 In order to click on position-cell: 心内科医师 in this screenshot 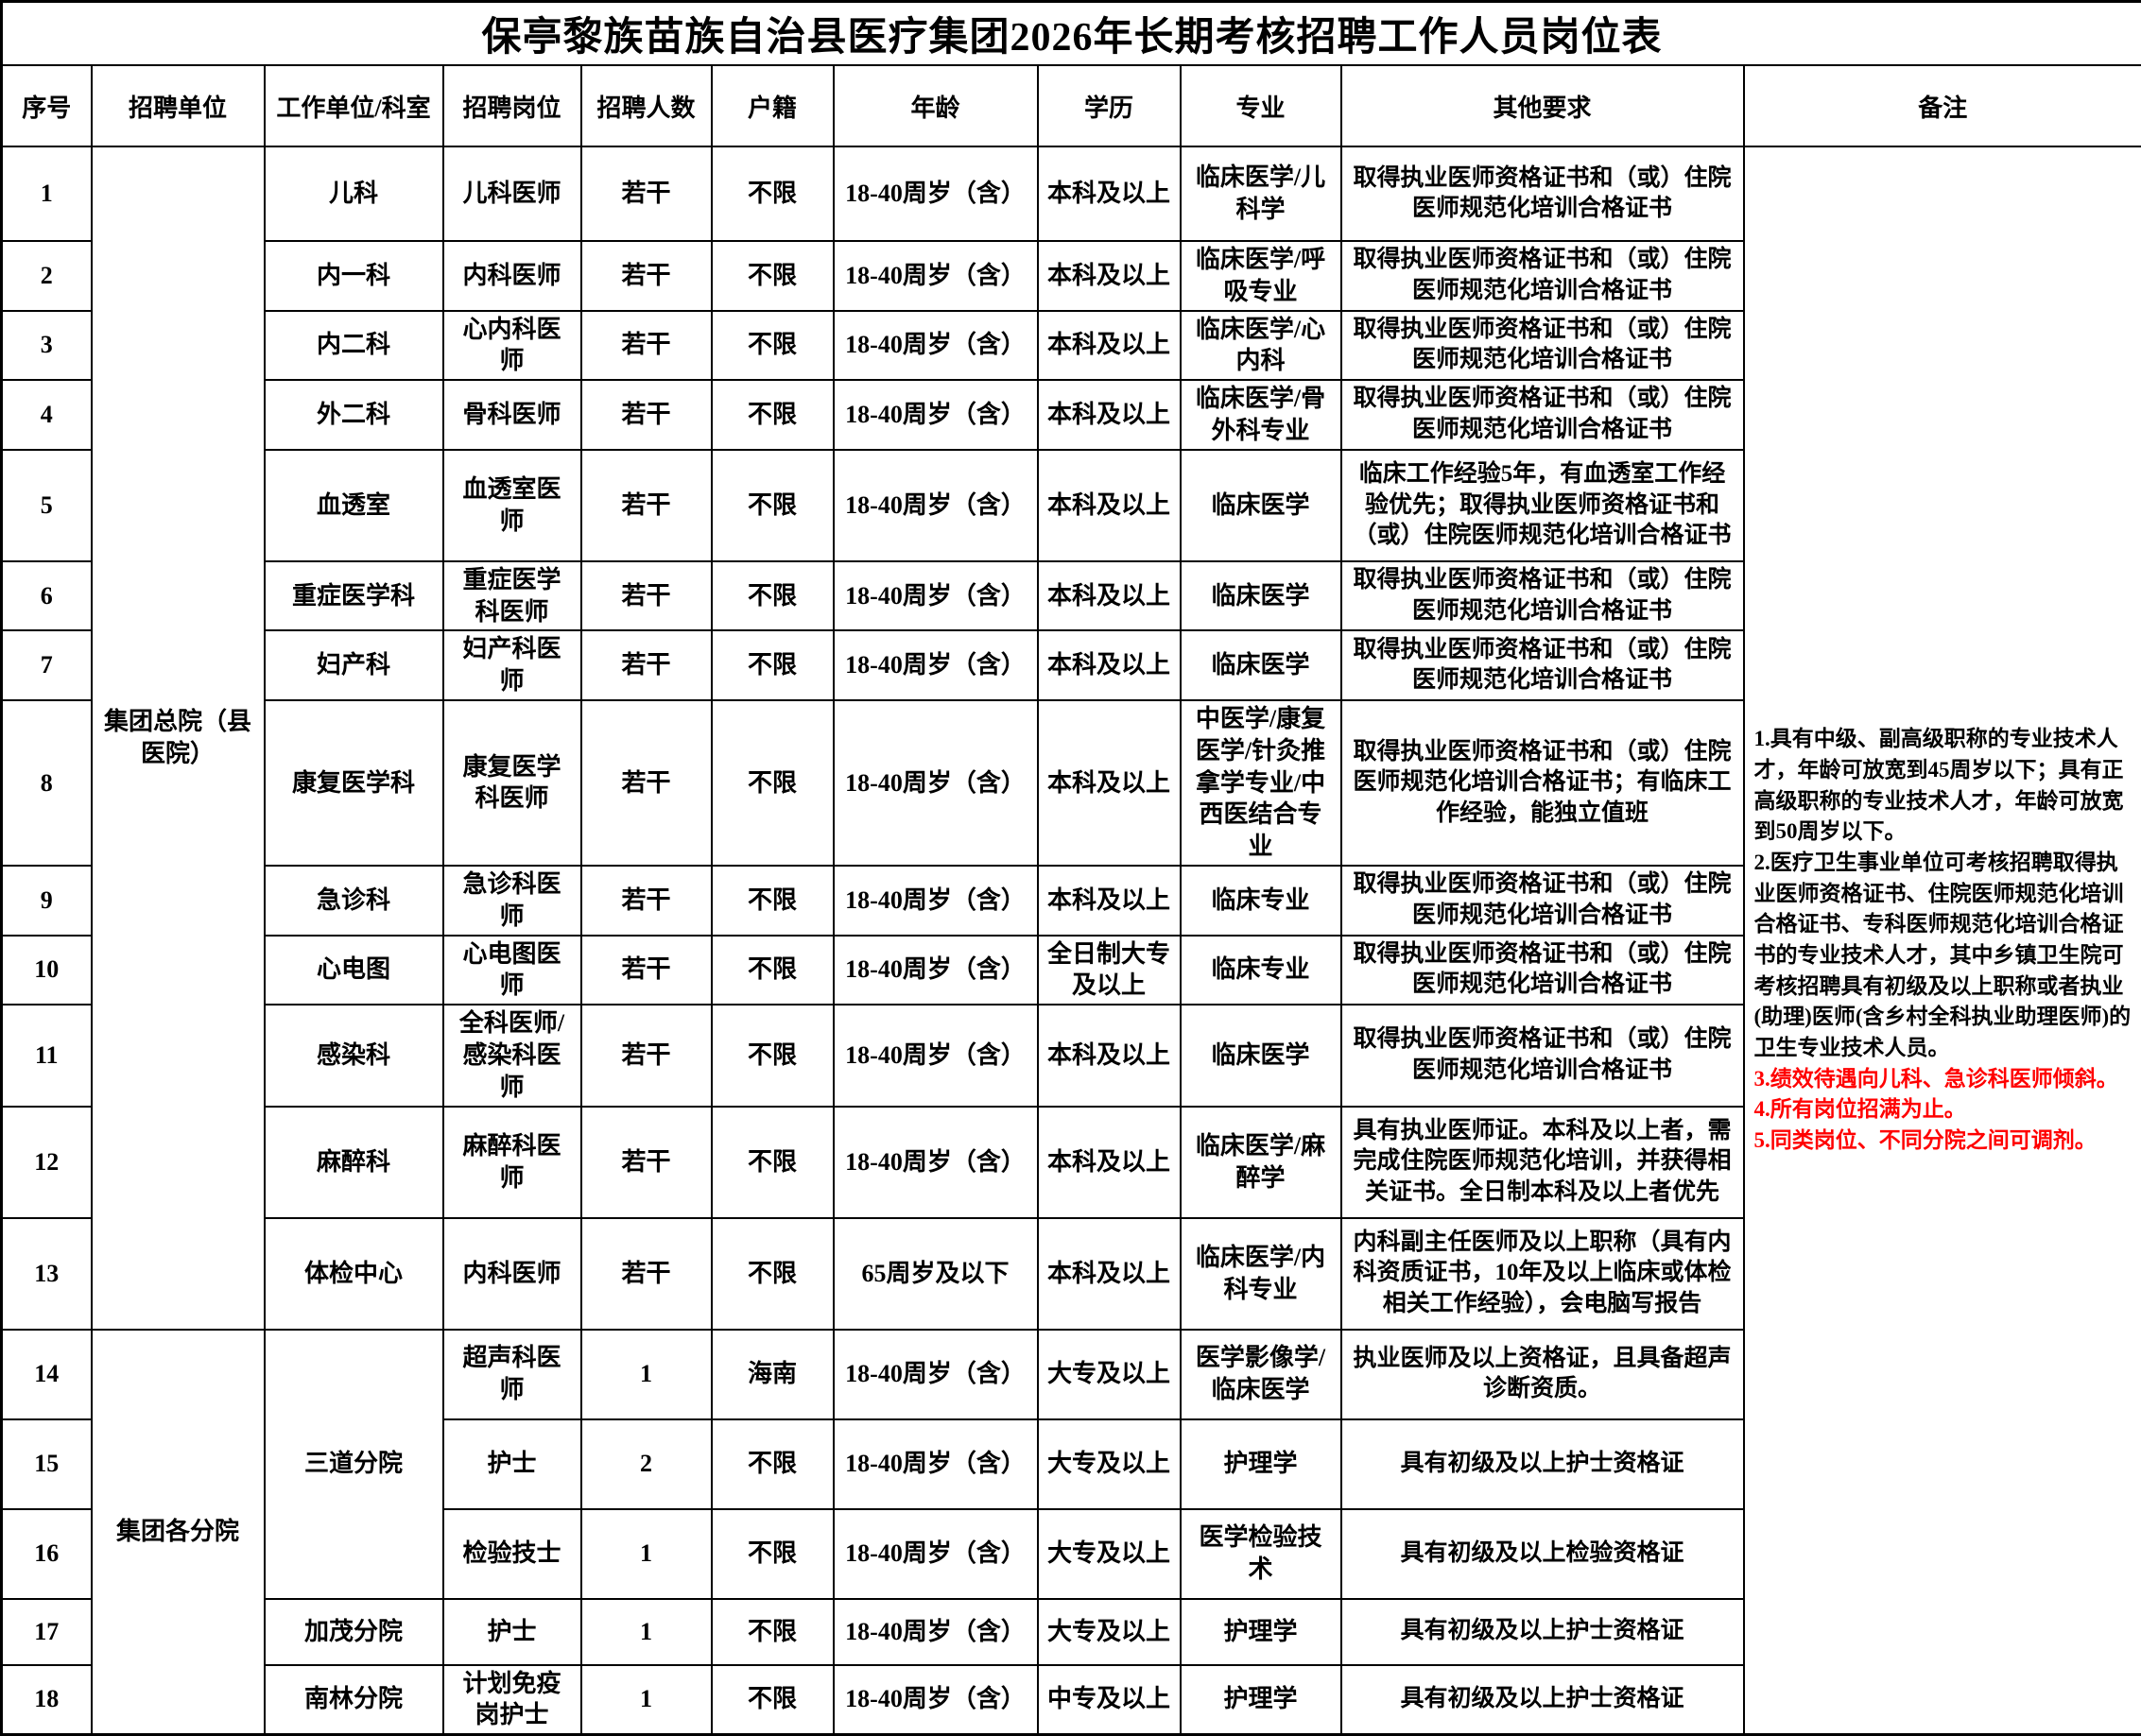, I will do `click(512, 346)`.